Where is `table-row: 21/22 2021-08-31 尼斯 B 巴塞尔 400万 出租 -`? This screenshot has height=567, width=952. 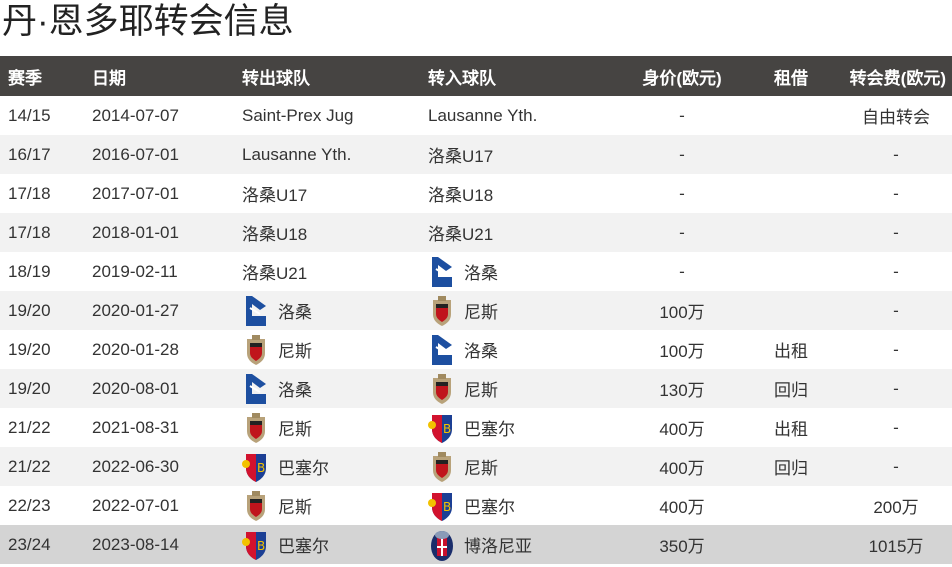 table-row: 21/22 2021-08-31 尼斯 B 巴塞尔 400万 出租 - is located at coordinates (476, 427).